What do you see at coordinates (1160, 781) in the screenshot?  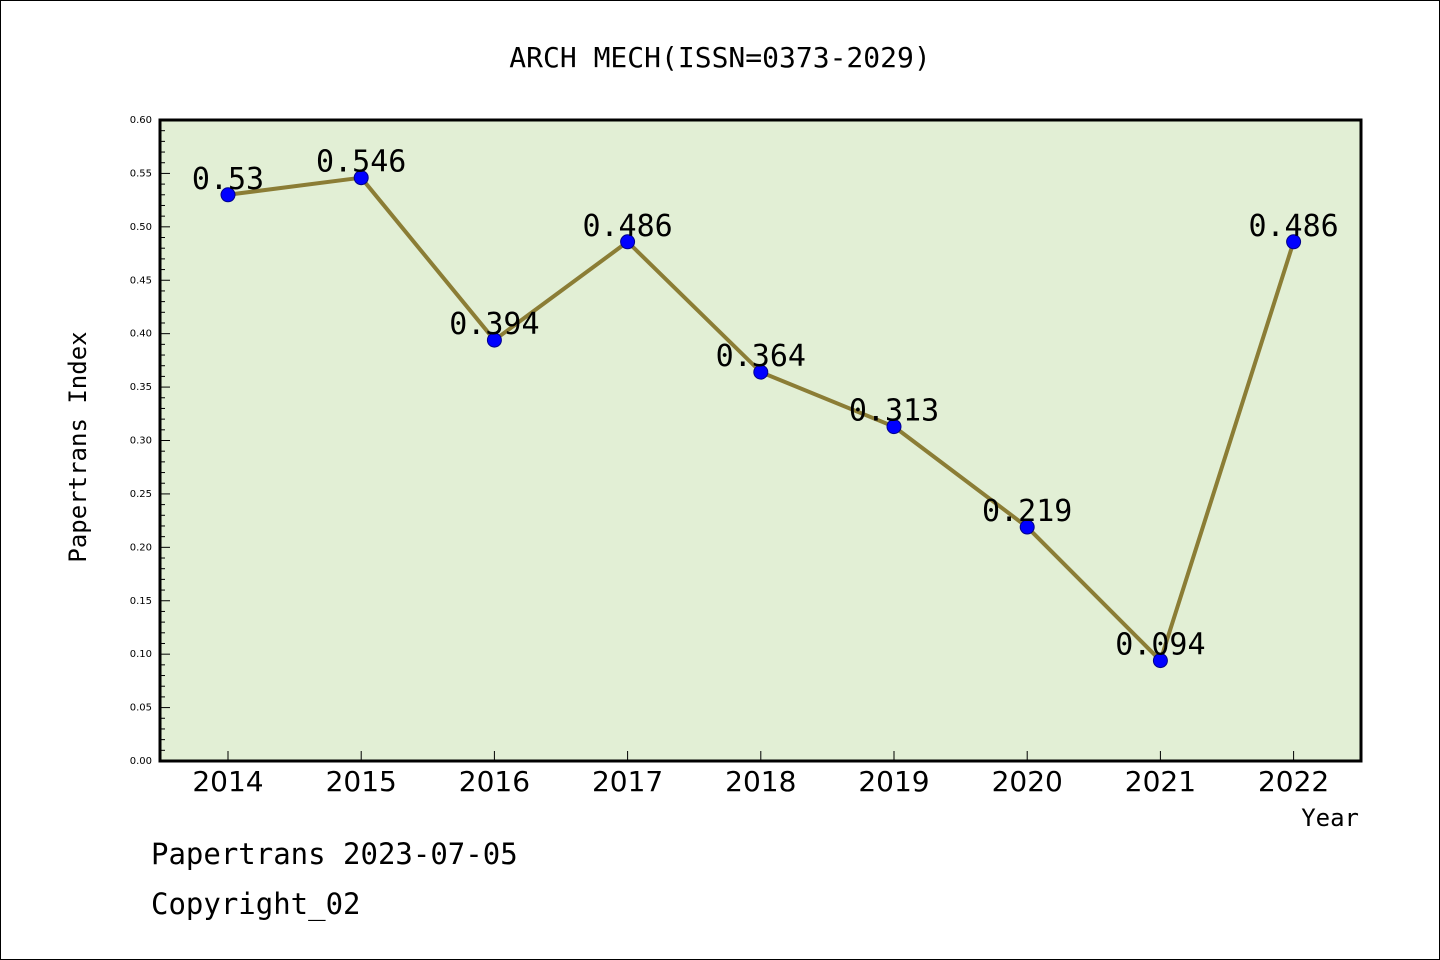 I see `x-tick-label: 2021` at bounding box center [1160, 781].